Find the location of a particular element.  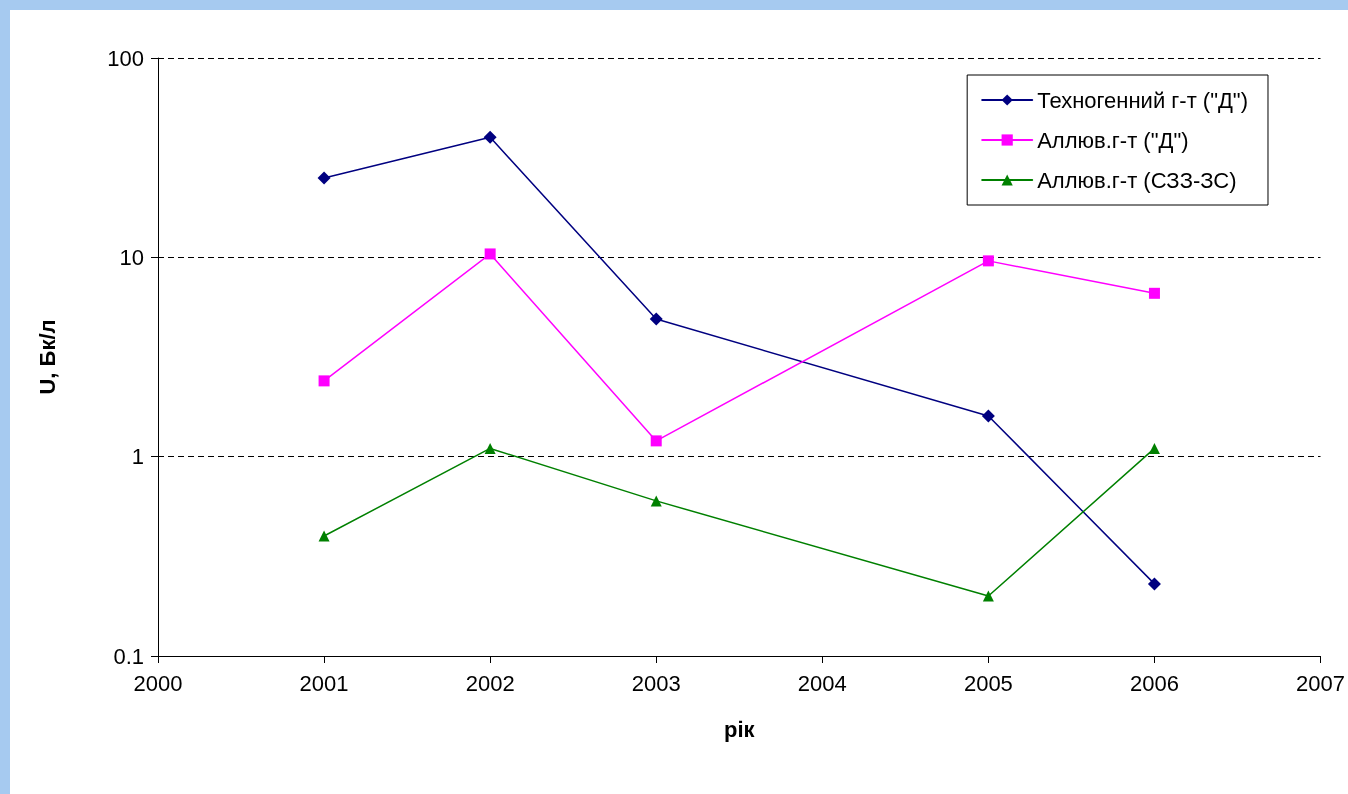

x-tick-label: 2005 is located at coordinates (988, 683).